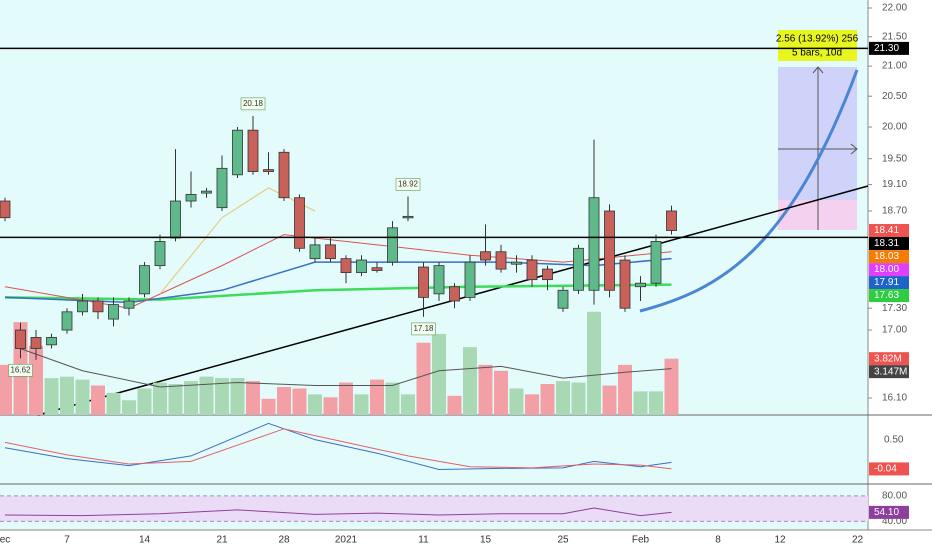 Image resolution: width=932 pixels, height=550 pixels. Describe the element at coordinates (338, 512) in the screenshot. I see `rsi-line` at that location.